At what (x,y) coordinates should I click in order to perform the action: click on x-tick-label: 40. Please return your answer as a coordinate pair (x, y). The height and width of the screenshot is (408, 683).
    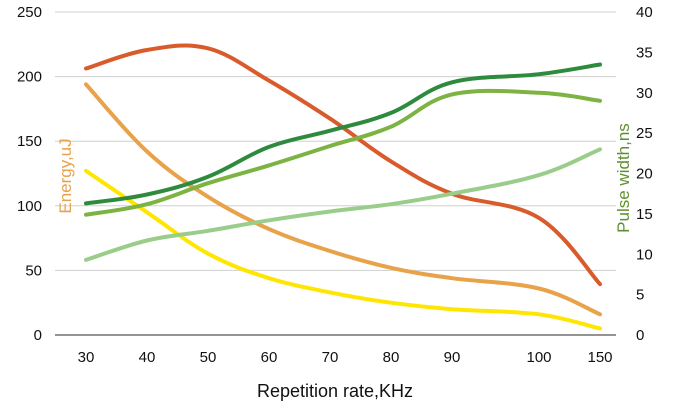
    Looking at the image, I should click on (147, 357).